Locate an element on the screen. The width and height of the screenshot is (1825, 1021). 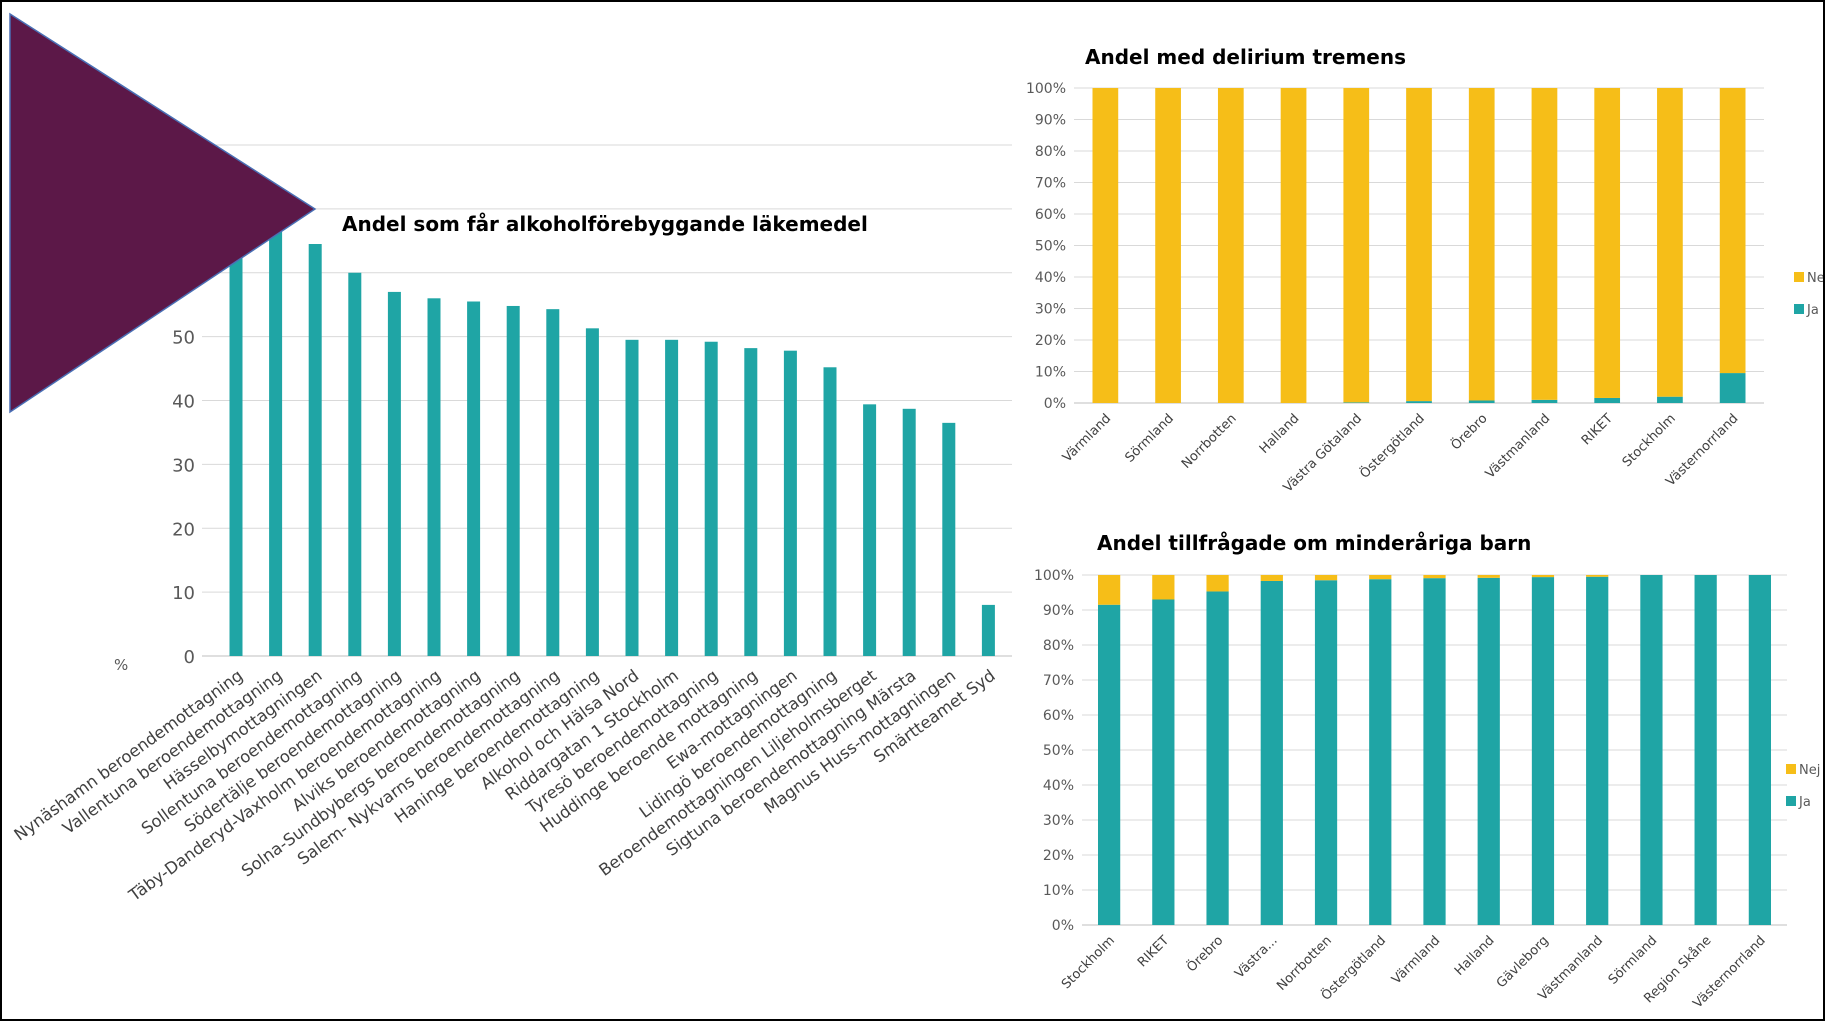
y-tick-label: 0 is located at coordinates (189, 657).